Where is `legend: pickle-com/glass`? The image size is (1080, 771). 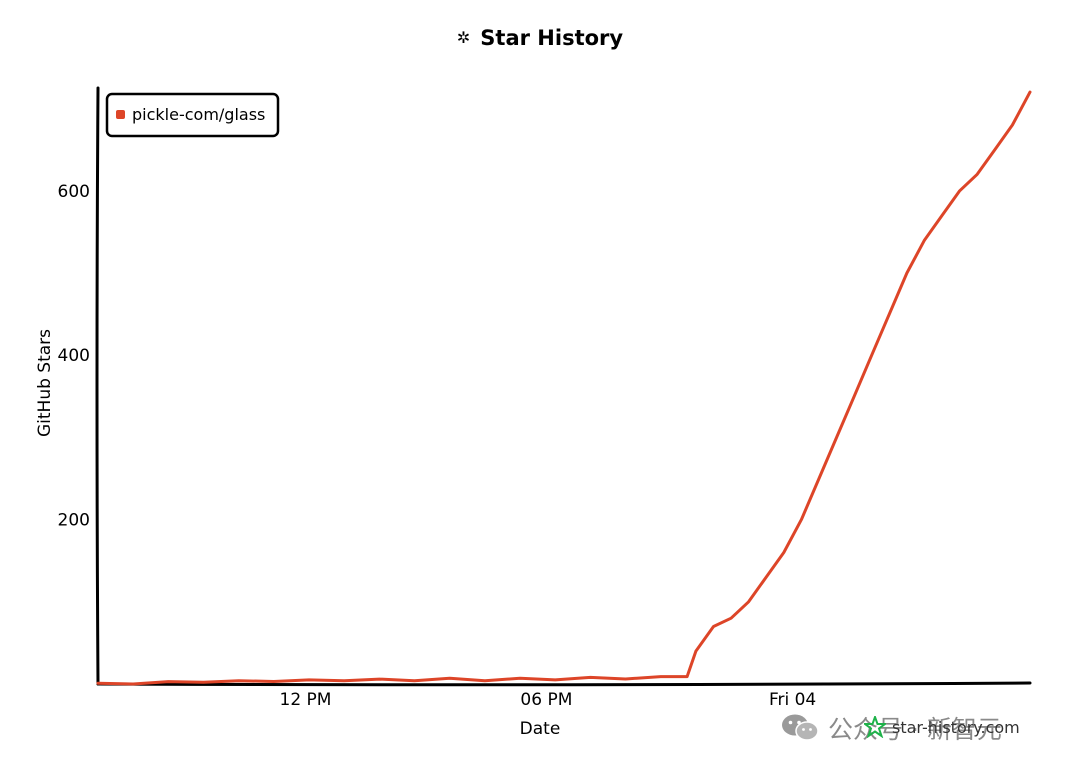 legend: pickle-com/glass is located at coordinates (192, 115).